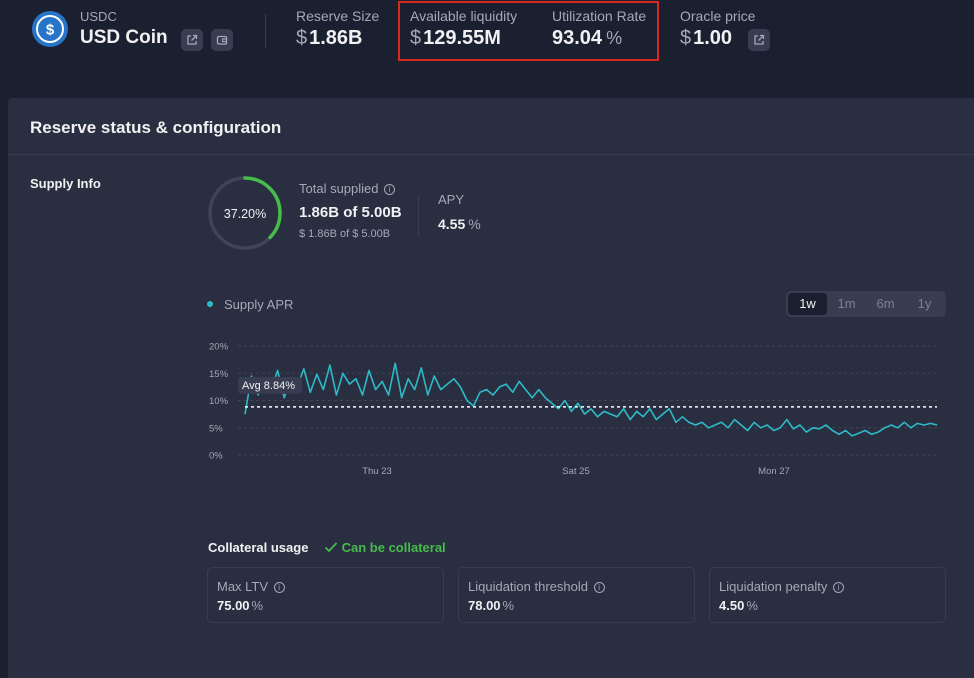 The image size is (974, 678). I want to click on wallet-icon, so click(222, 40).